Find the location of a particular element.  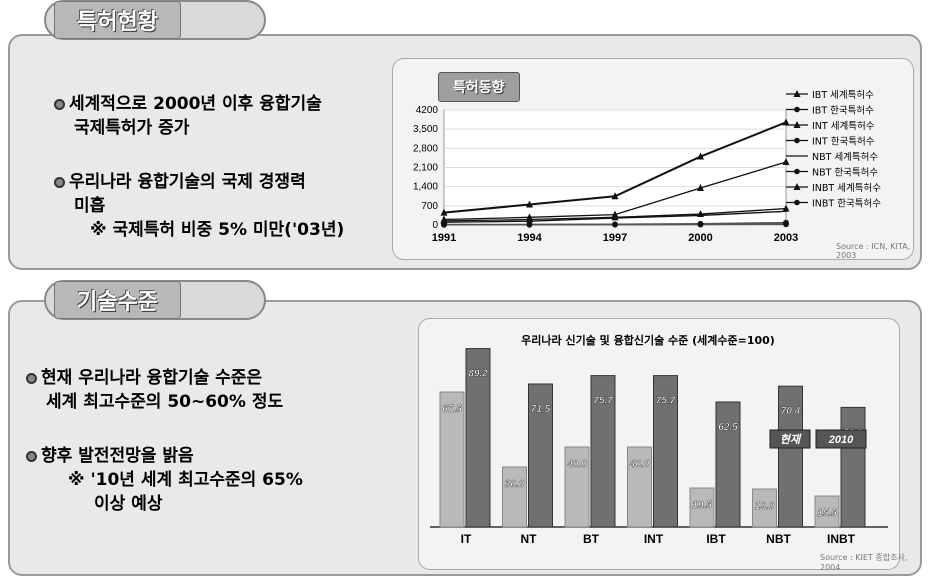

category-label: NT is located at coordinates (529, 539).